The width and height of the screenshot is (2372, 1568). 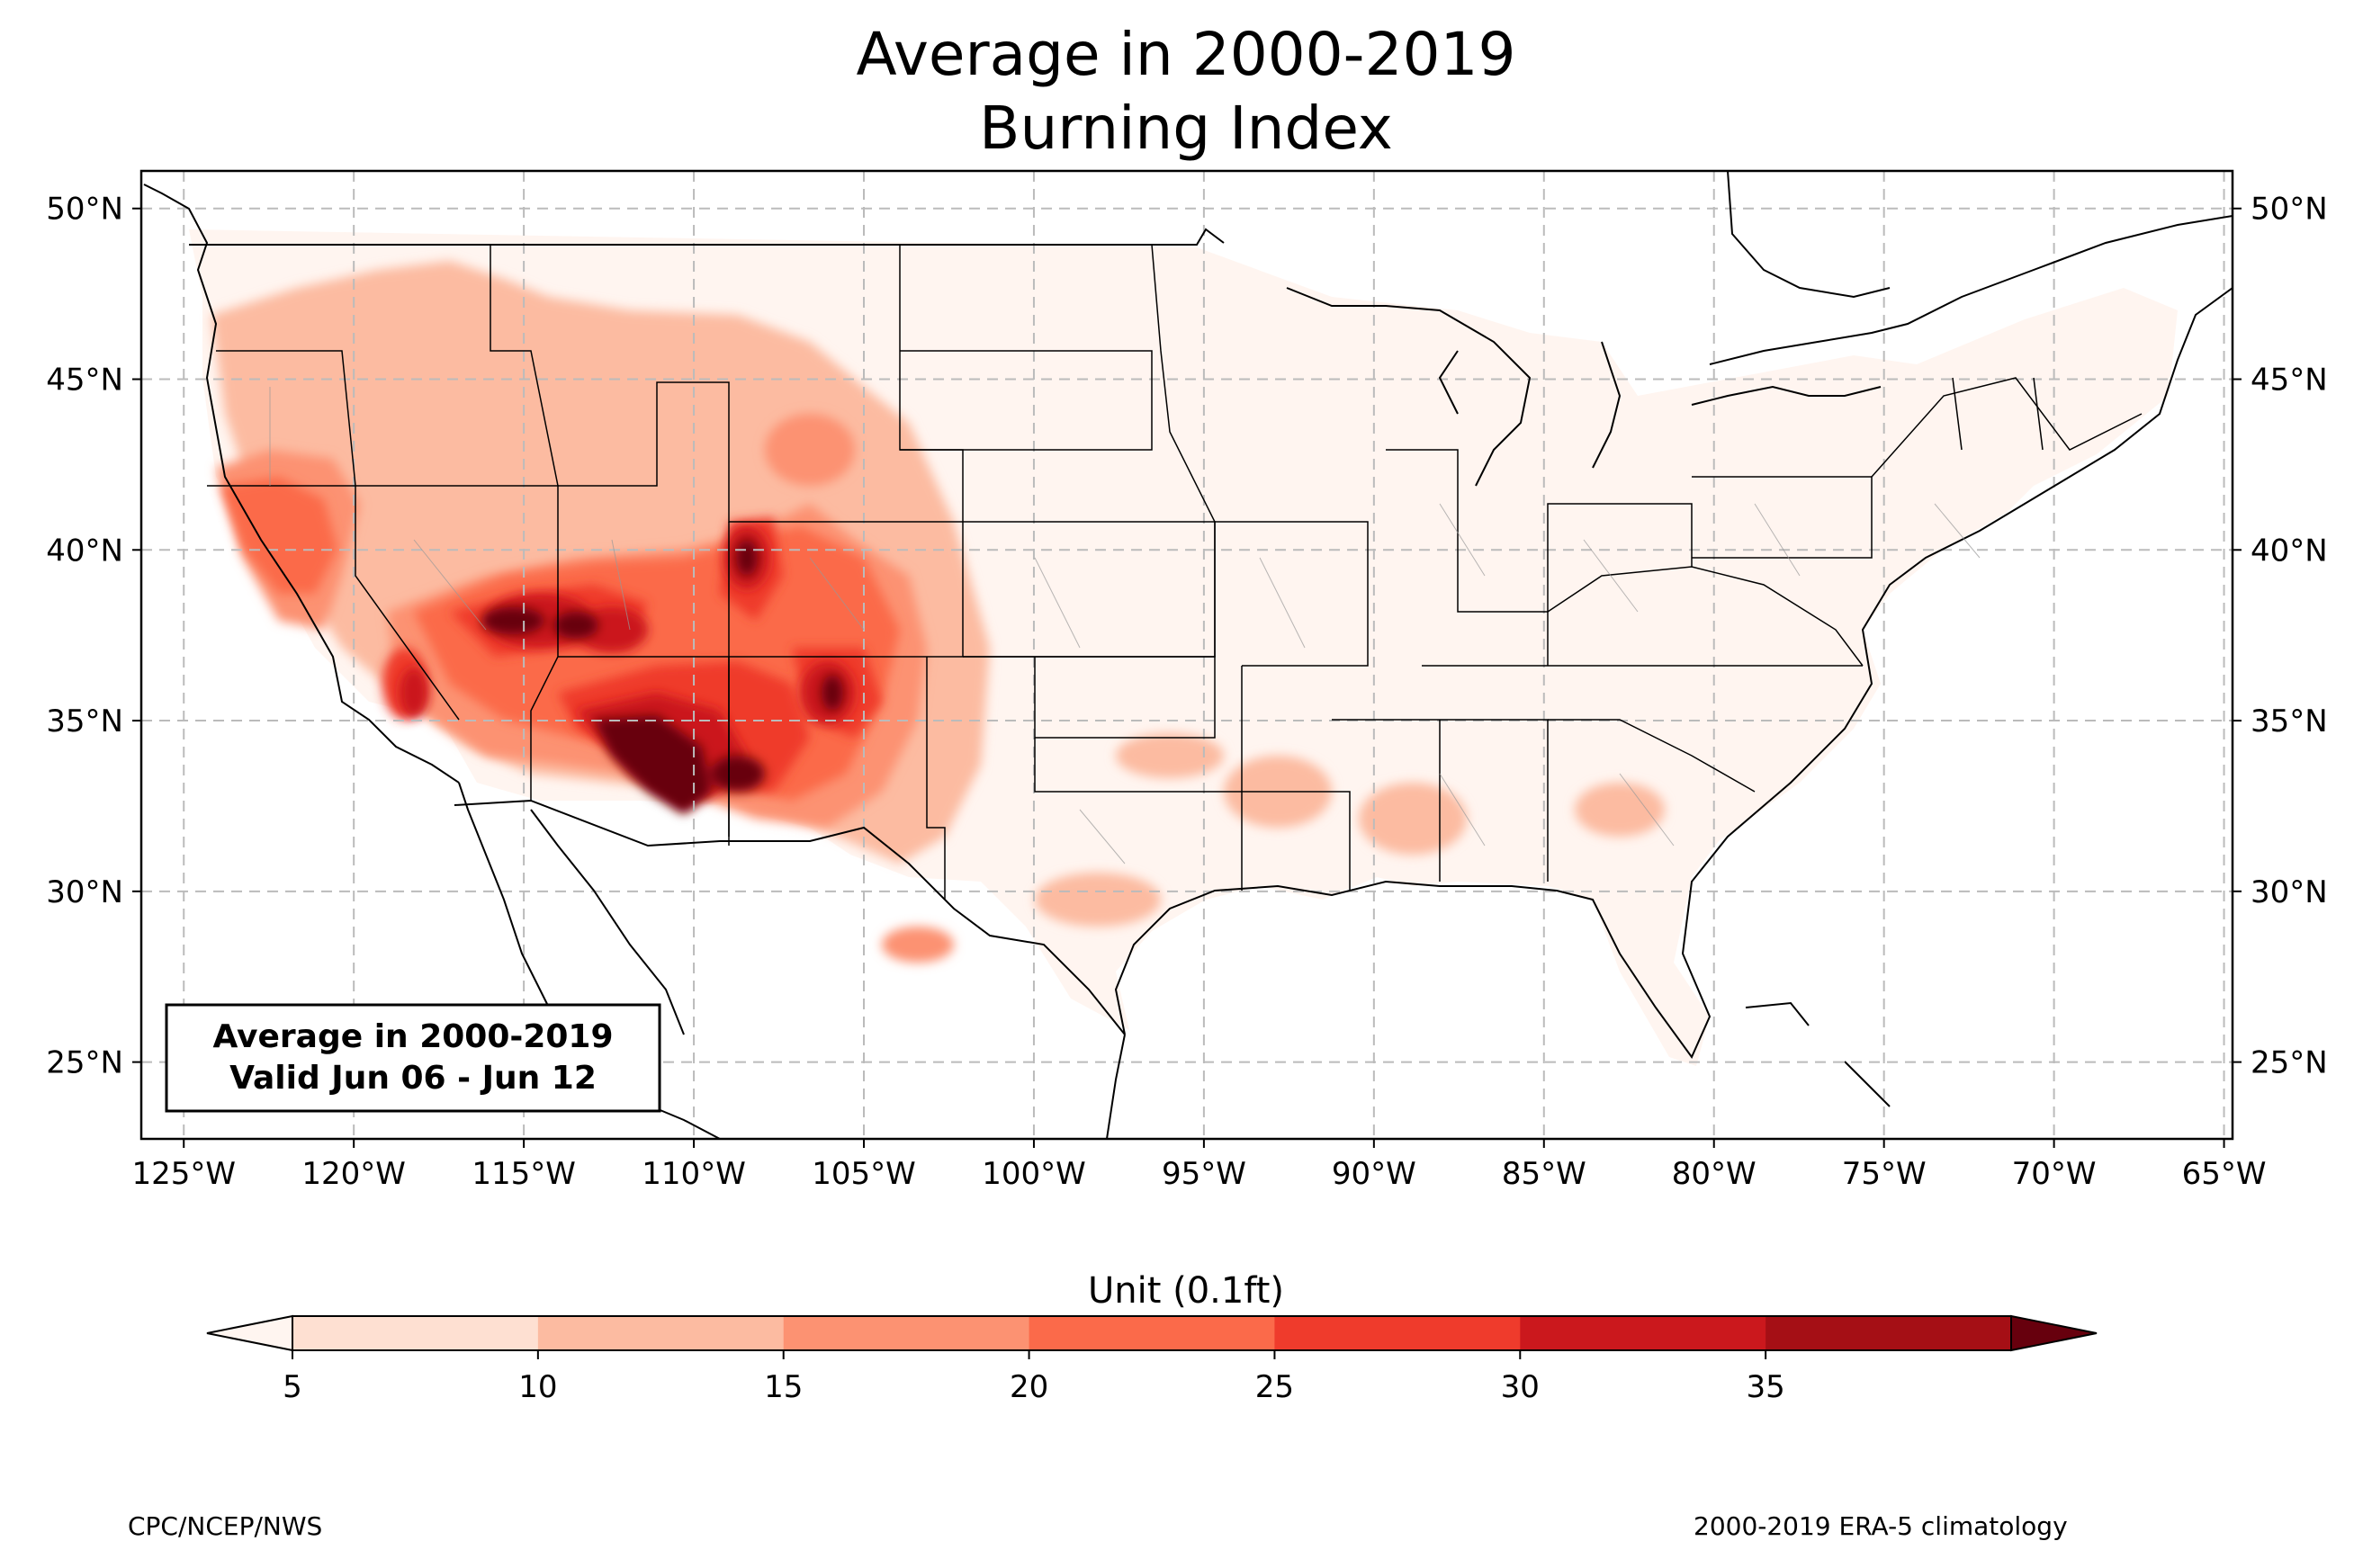 I want to click on colorbar-tick-label: 20, so click(x=1029, y=1387).